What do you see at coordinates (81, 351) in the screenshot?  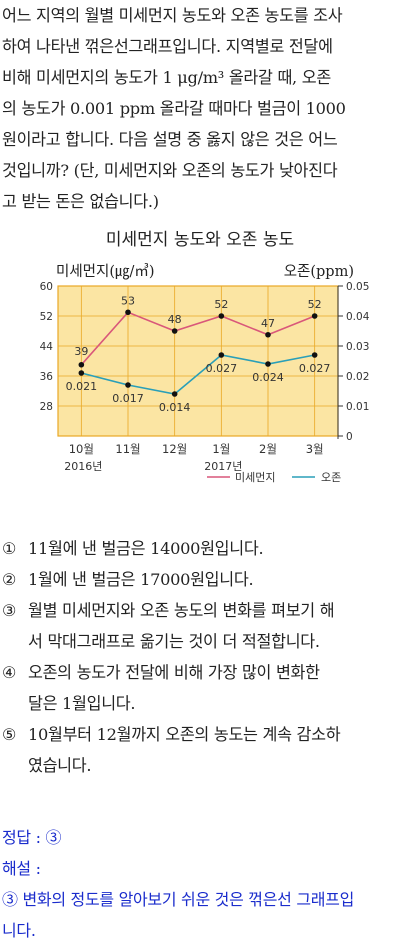 I see `data-label: 39` at bounding box center [81, 351].